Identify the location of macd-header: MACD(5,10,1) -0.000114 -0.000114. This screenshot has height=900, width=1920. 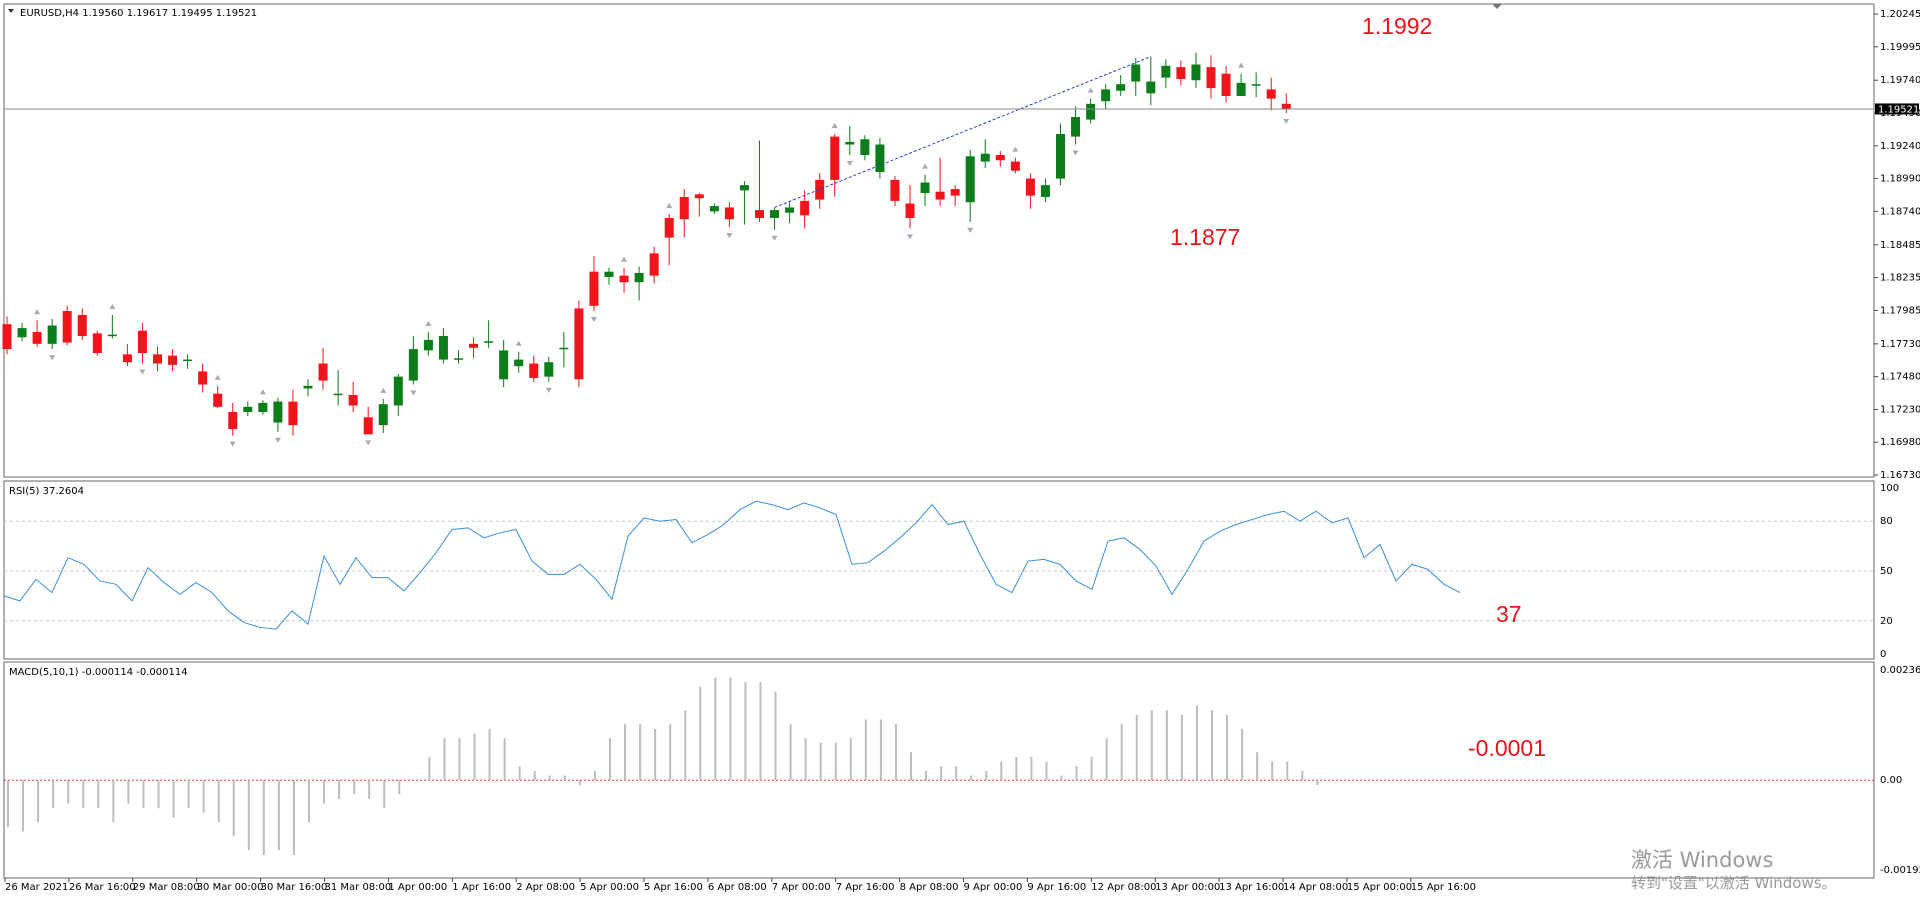
(98, 672).